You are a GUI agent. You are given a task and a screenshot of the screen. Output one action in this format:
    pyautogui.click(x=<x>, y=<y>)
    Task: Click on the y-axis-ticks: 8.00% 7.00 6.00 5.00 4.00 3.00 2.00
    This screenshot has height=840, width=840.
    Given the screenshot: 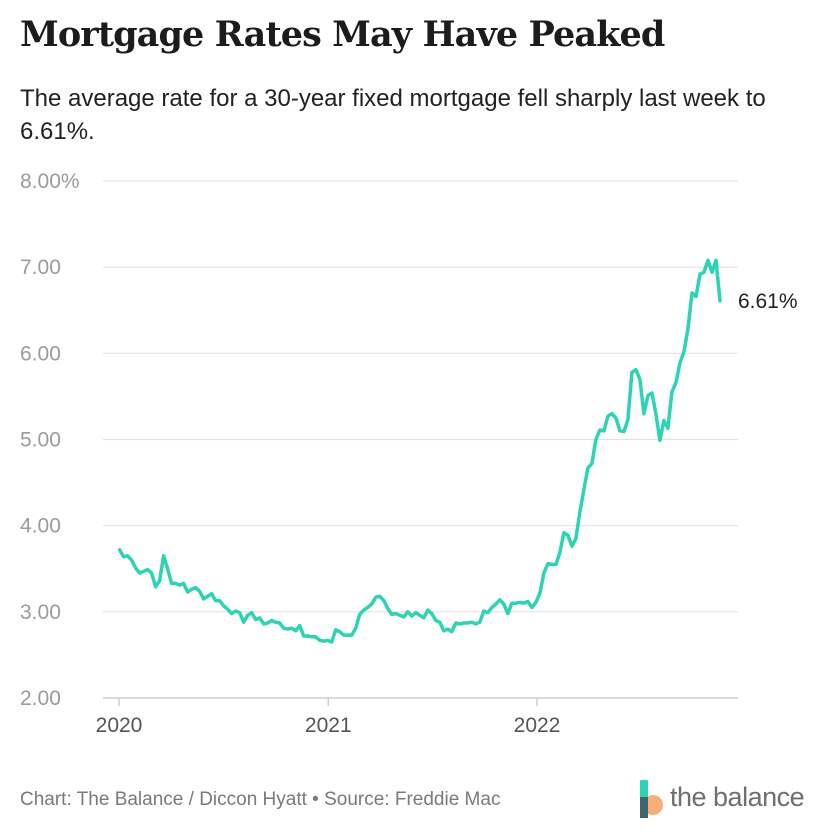 What is the action you would take?
    pyautogui.click(x=50, y=440)
    